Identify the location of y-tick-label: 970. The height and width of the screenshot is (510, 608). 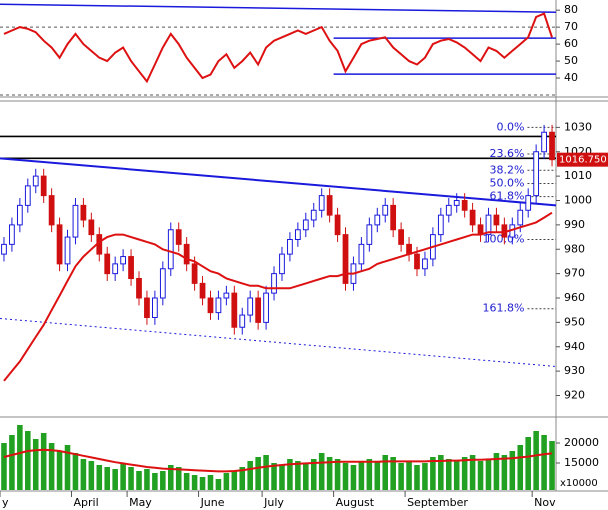
(574, 273).